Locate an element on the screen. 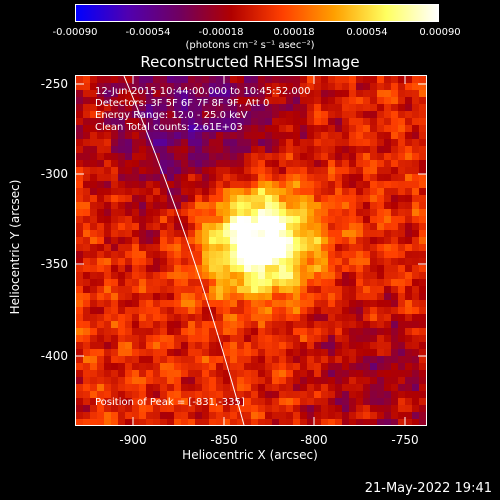 This screenshot has width=500, height=500. colorbar is located at coordinates (257, 13).